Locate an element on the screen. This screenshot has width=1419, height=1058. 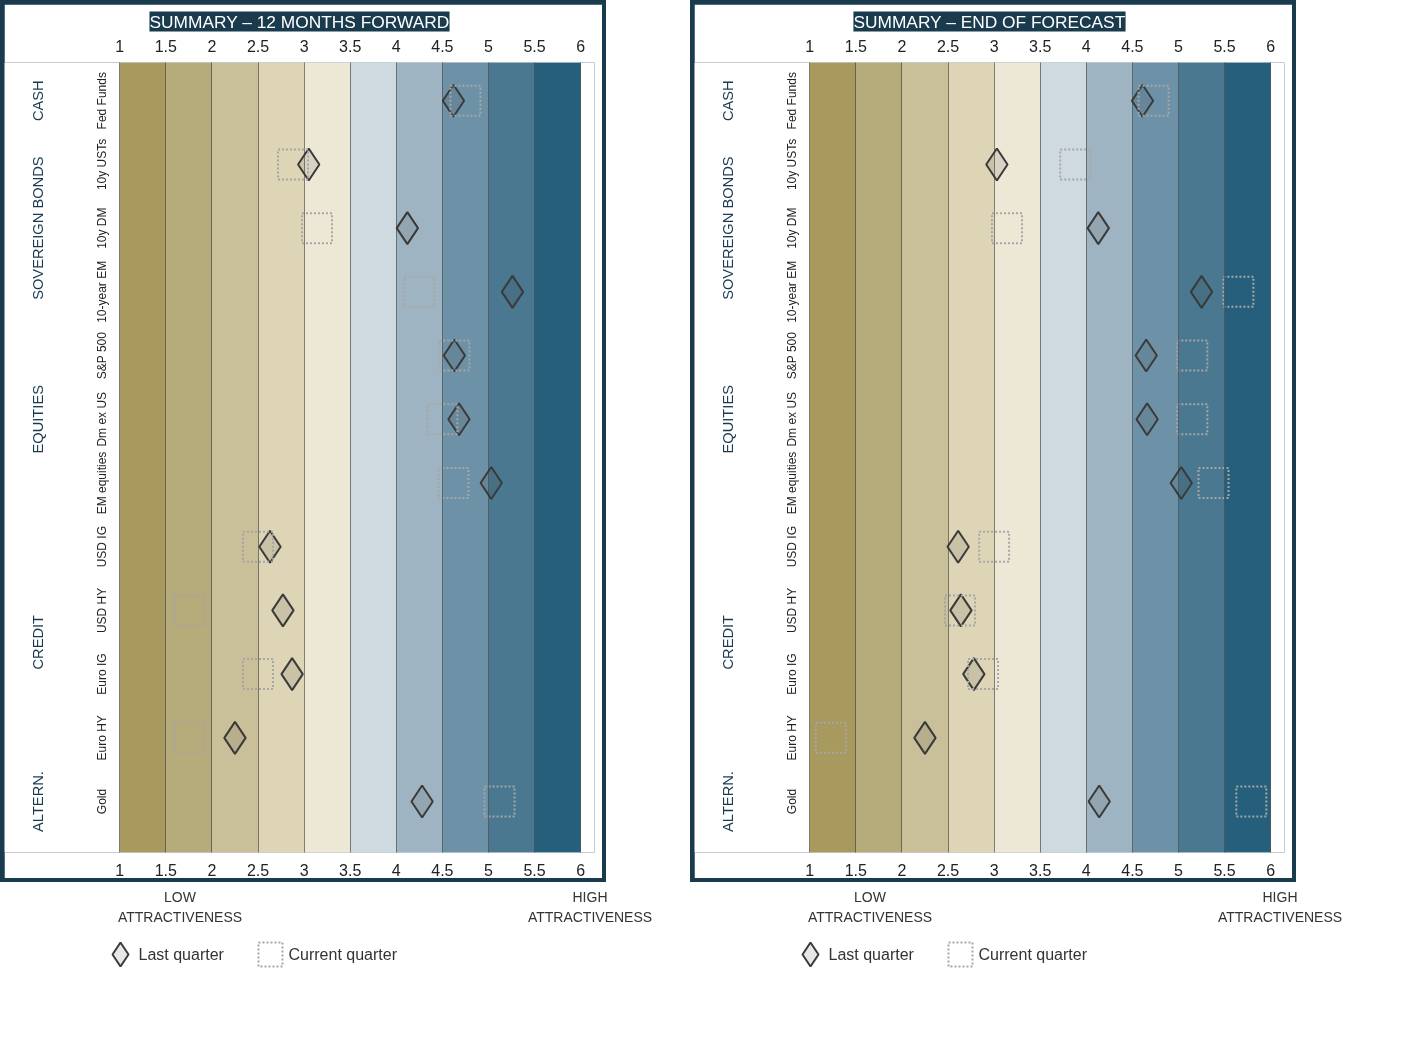
annotation: ALTERN. is located at coordinates (728, 801).